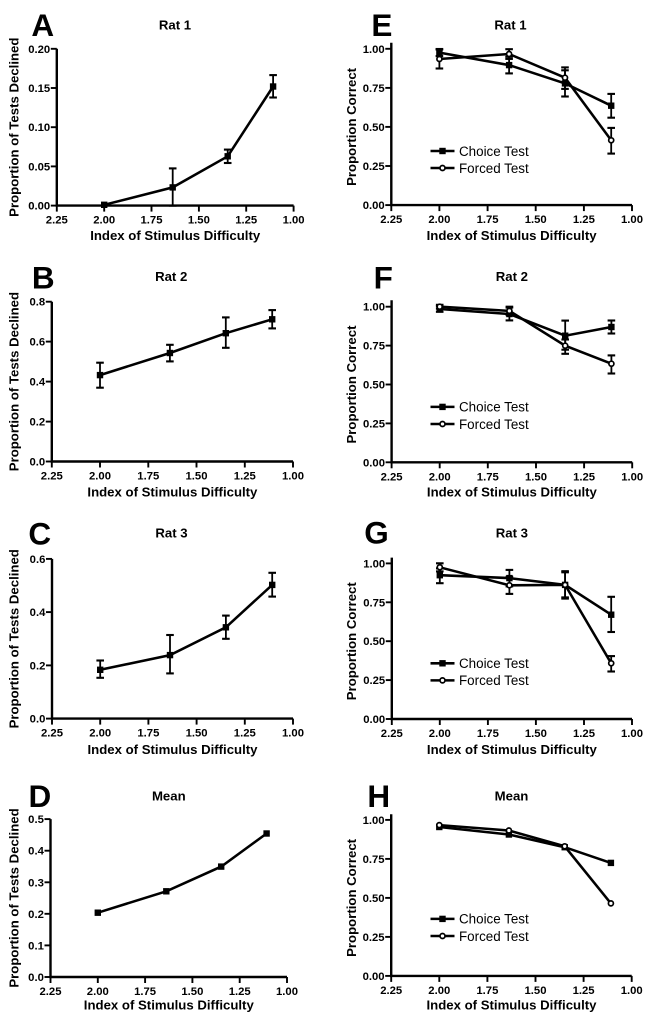  Describe the element at coordinates (512, 795) in the screenshot. I see `svg-text: Mean` at that location.